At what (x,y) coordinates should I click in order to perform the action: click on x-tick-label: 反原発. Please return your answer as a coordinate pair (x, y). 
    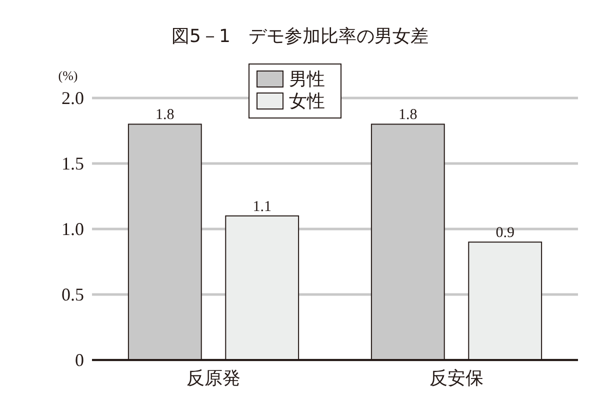
    Looking at the image, I should click on (213, 378).